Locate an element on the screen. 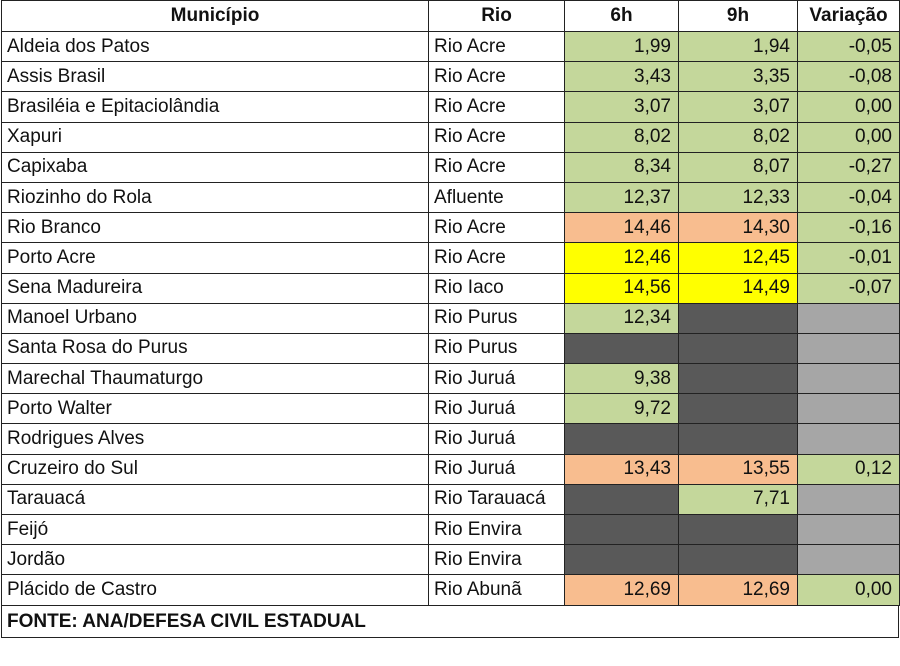 This screenshot has width=900, height=666. header-row: Município Rio 6h 9h Variação is located at coordinates (450, 16).